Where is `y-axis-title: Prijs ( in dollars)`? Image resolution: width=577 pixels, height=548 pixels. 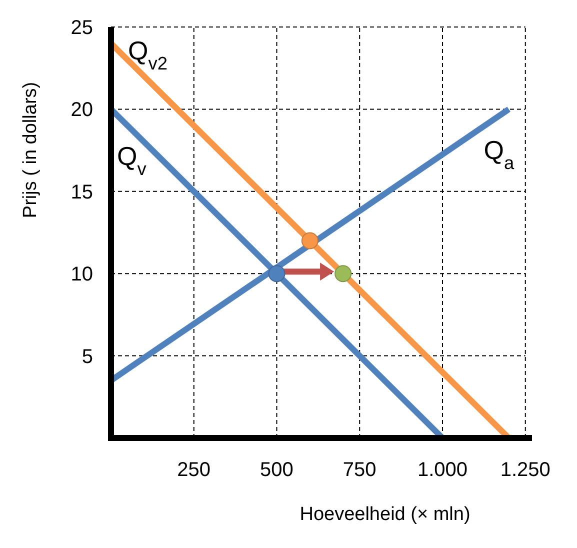
y-axis-title: Prijs ( in dollars) is located at coordinates (30, 150).